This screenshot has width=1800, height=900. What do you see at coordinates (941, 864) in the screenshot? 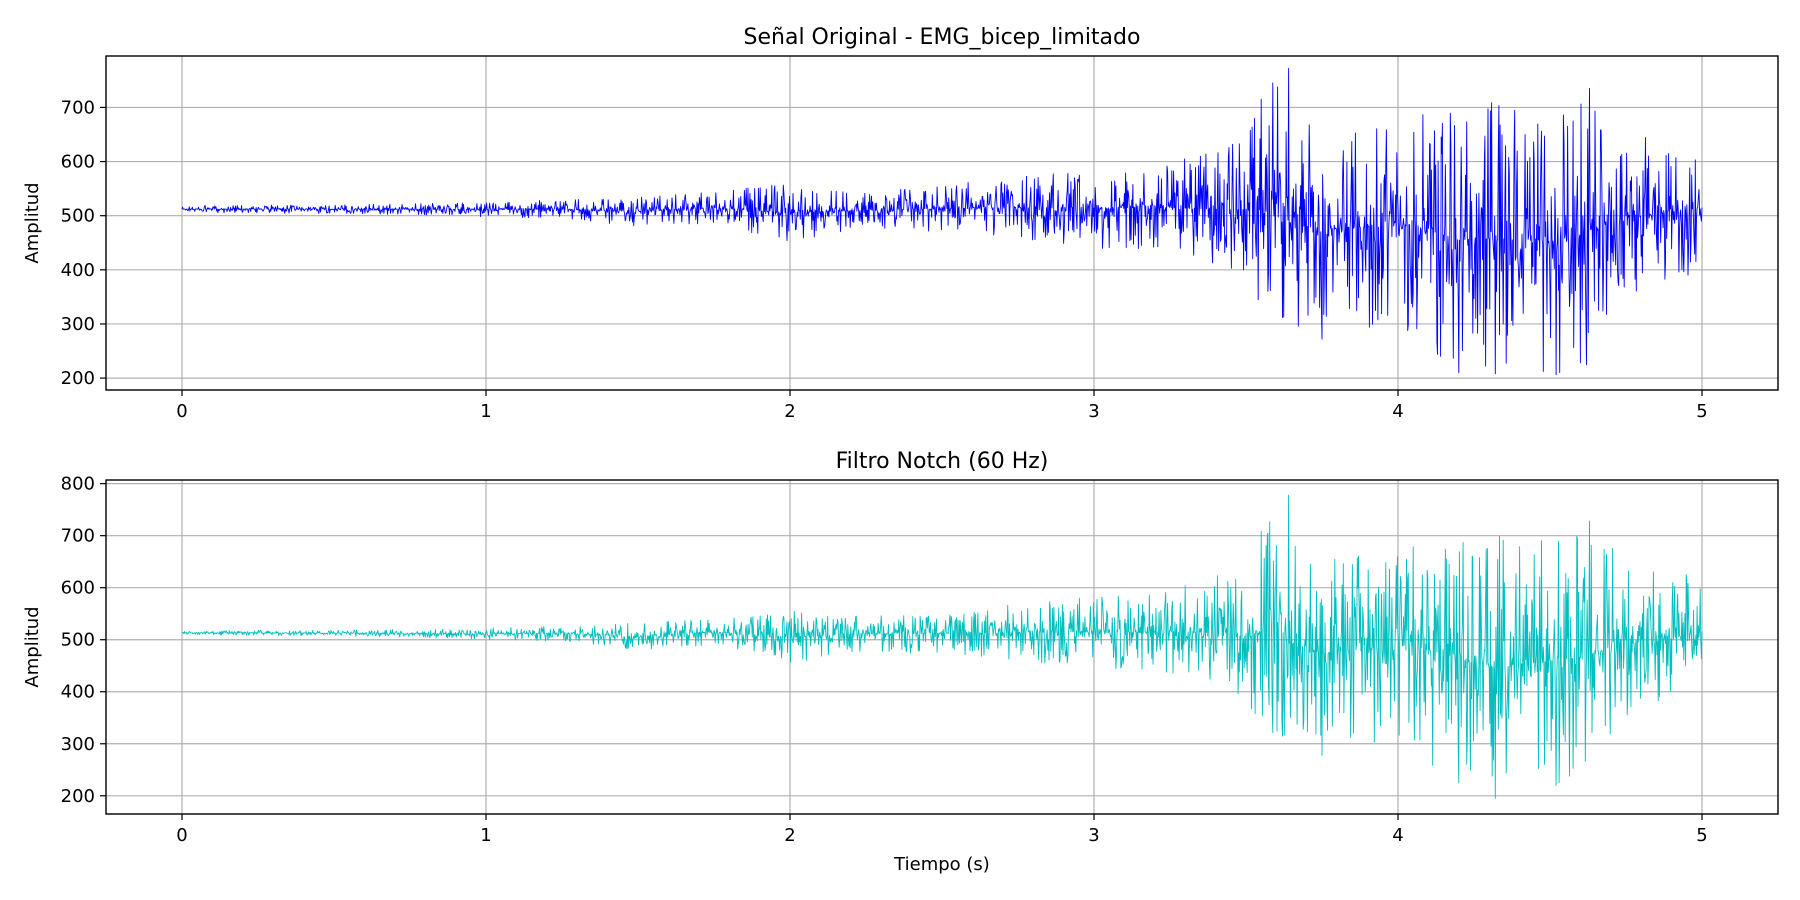
I see `x-axis-label: Tiempo (s)` at bounding box center [941, 864].